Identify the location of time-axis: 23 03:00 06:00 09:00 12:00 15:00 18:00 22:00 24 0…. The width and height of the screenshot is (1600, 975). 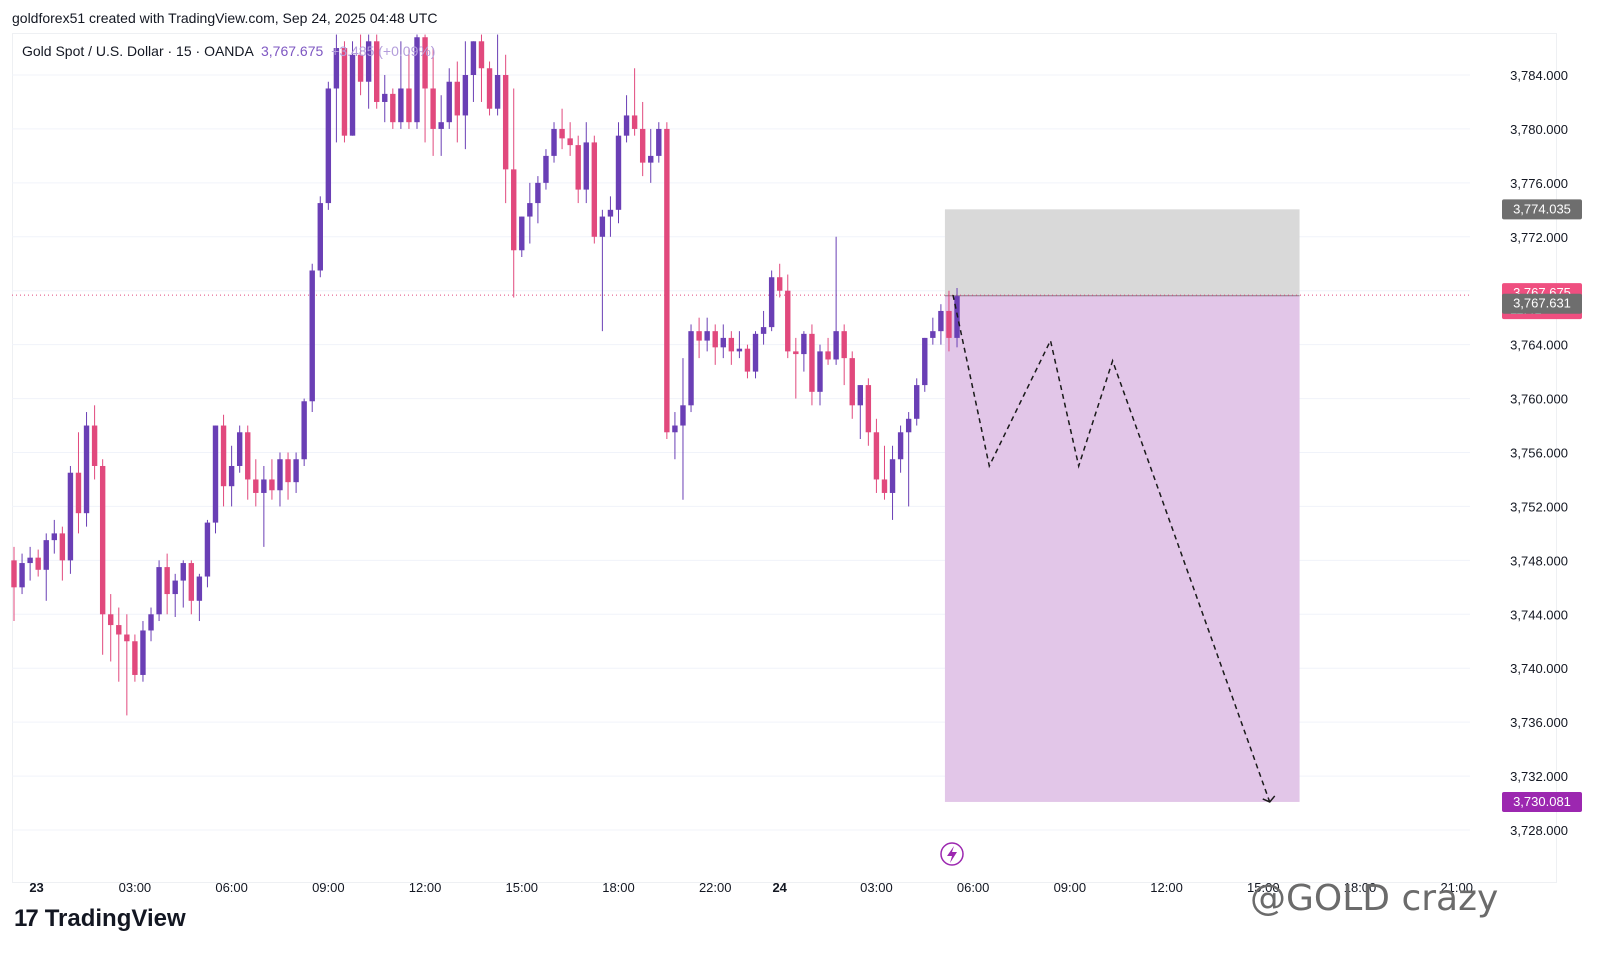
(751, 887).